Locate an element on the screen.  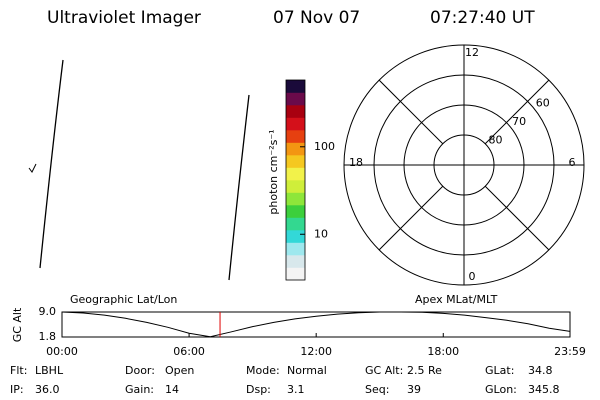
field-value: 34.8 is located at coordinates (540, 370).